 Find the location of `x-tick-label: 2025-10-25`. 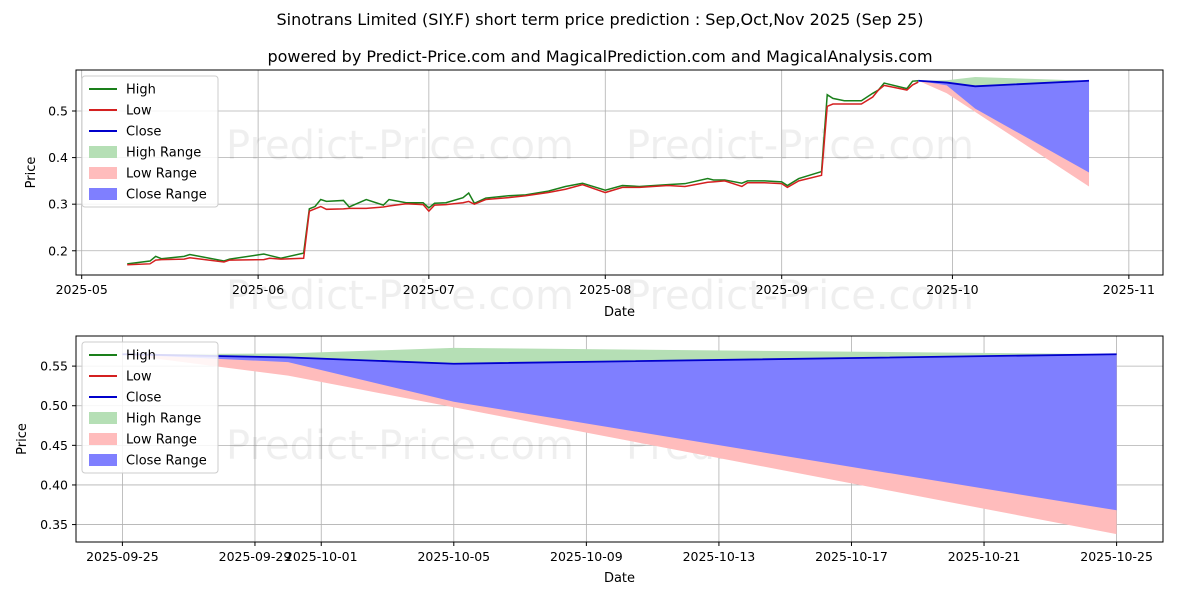

x-tick-label: 2025-10-25 is located at coordinates (1116, 556).